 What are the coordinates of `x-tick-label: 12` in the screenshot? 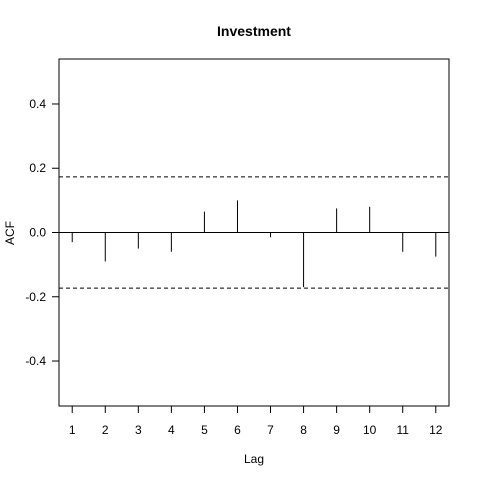 It's located at (436, 430).